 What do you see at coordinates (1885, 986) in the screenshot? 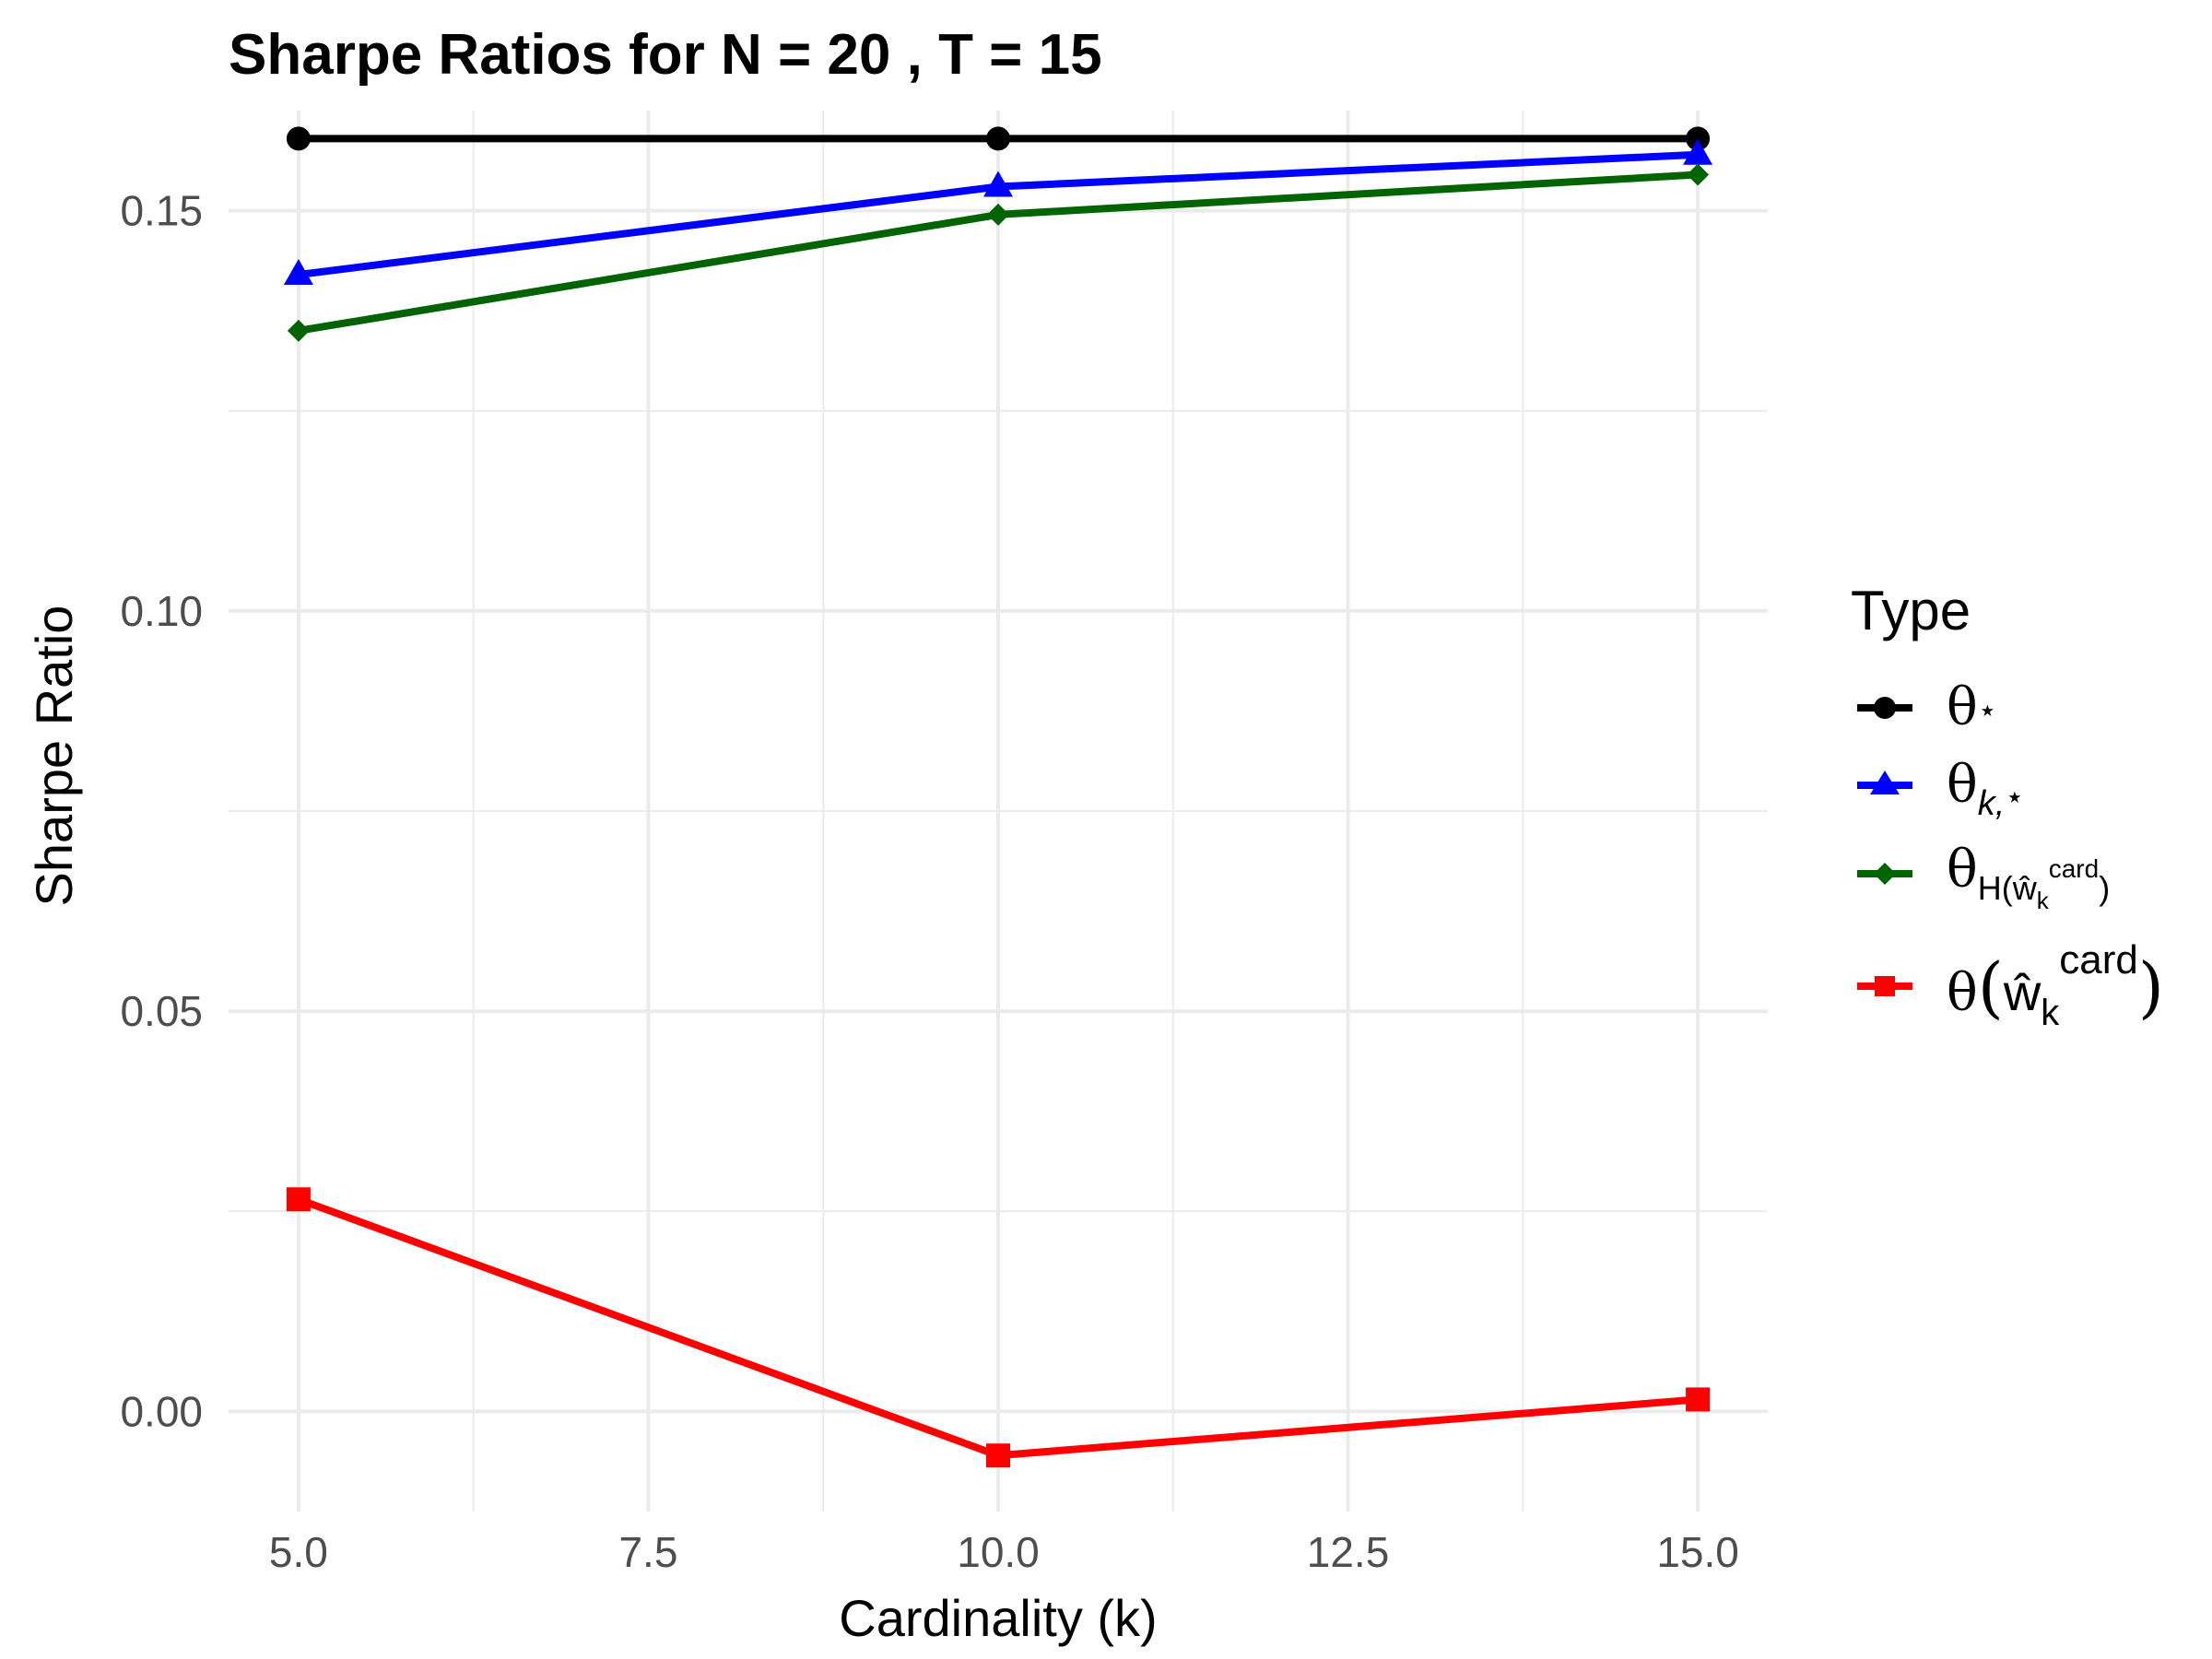
I see `legend-marker-square` at bounding box center [1885, 986].